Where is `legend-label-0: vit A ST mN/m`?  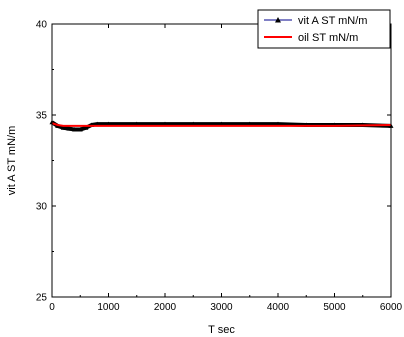
legend-label-0: vit A ST mN/m is located at coordinates (332, 21).